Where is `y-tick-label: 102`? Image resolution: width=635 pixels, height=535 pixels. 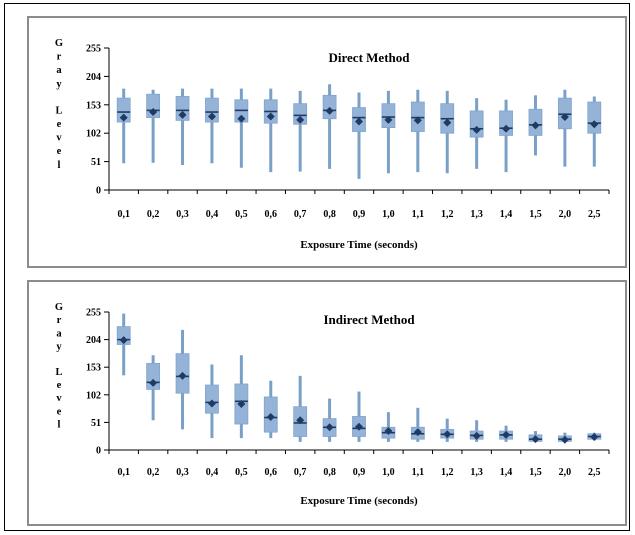 y-tick-label: 102 is located at coordinates (93, 134).